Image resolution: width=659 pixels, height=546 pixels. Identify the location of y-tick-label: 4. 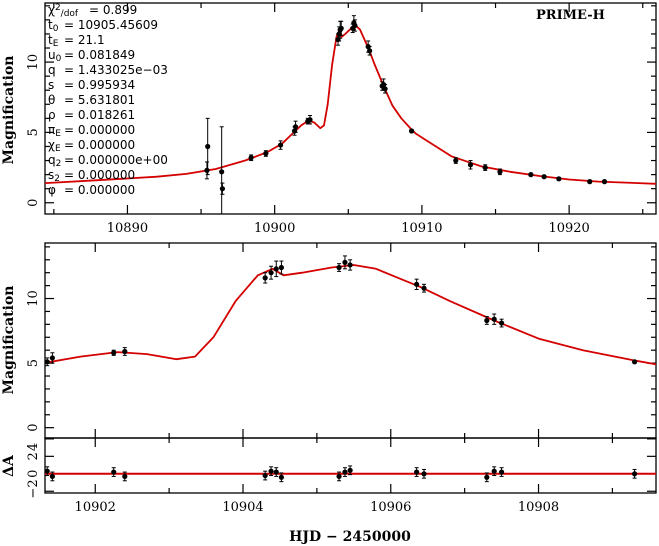
(33, 447).